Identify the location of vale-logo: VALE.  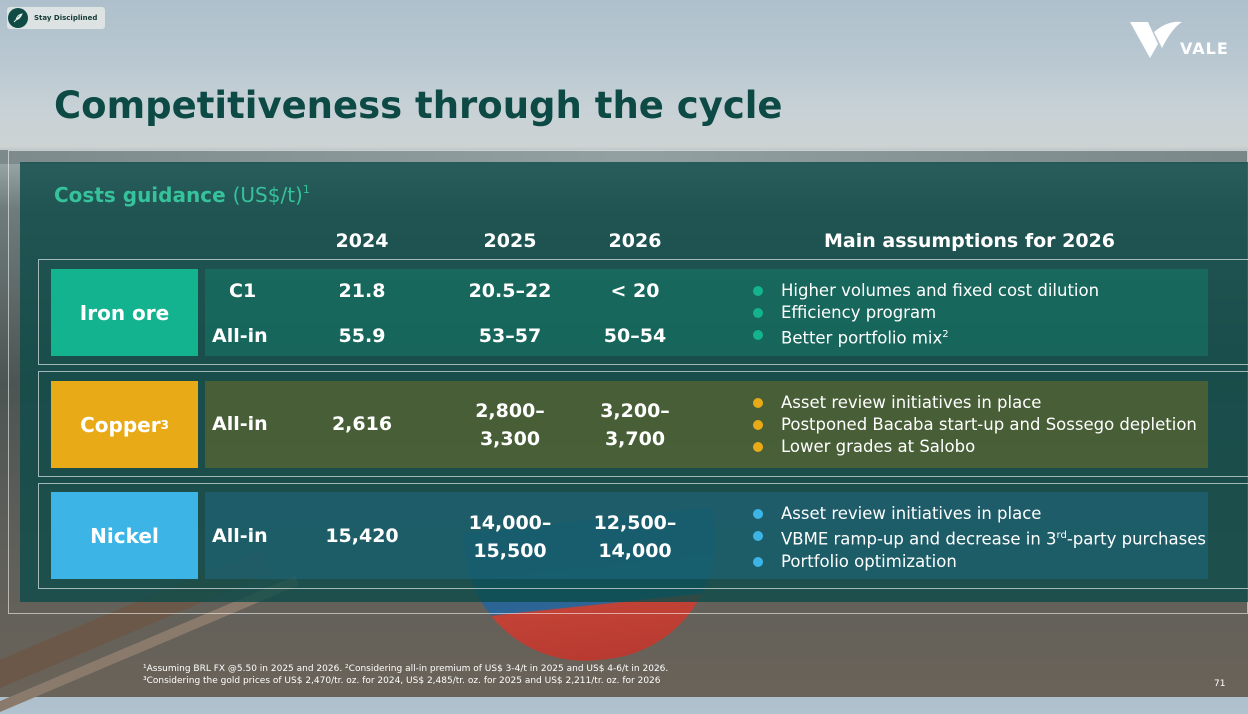
(1178, 39).